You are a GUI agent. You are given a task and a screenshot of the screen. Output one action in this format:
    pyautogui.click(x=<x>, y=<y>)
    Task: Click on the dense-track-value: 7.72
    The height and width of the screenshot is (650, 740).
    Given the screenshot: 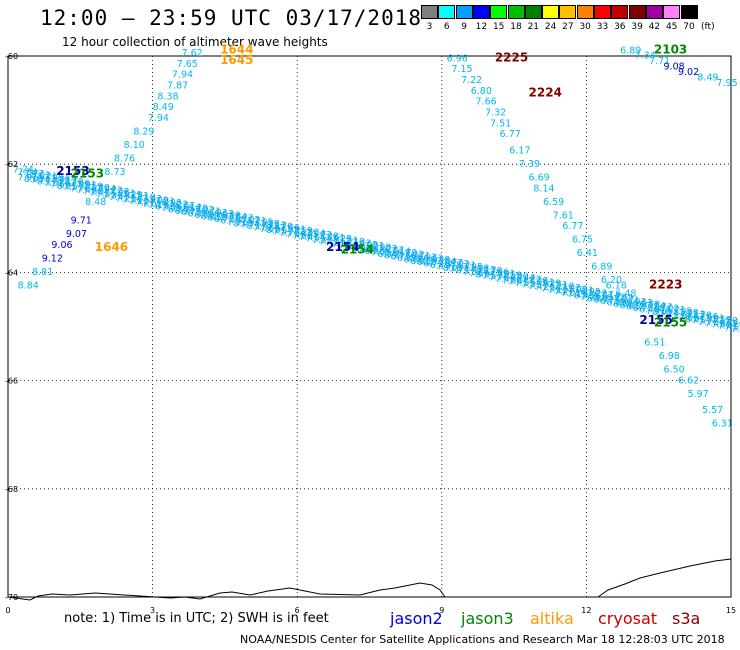 What is the action you would take?
    pyautogui.click(x=113, y=191)
    